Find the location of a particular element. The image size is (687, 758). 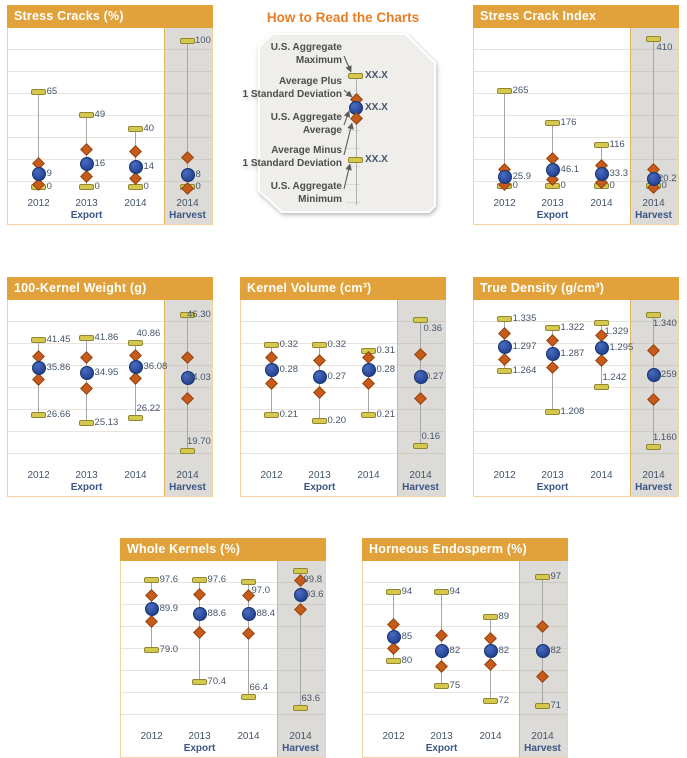

value-label-avg: 0.27 is located at coordinates (337, 376).